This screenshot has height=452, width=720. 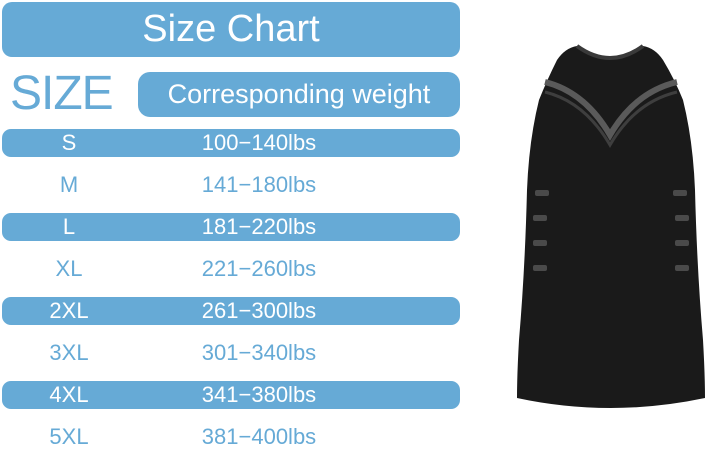 I want to click on table-row: 2XL 261−300lbs, so click(x=231, y=311).